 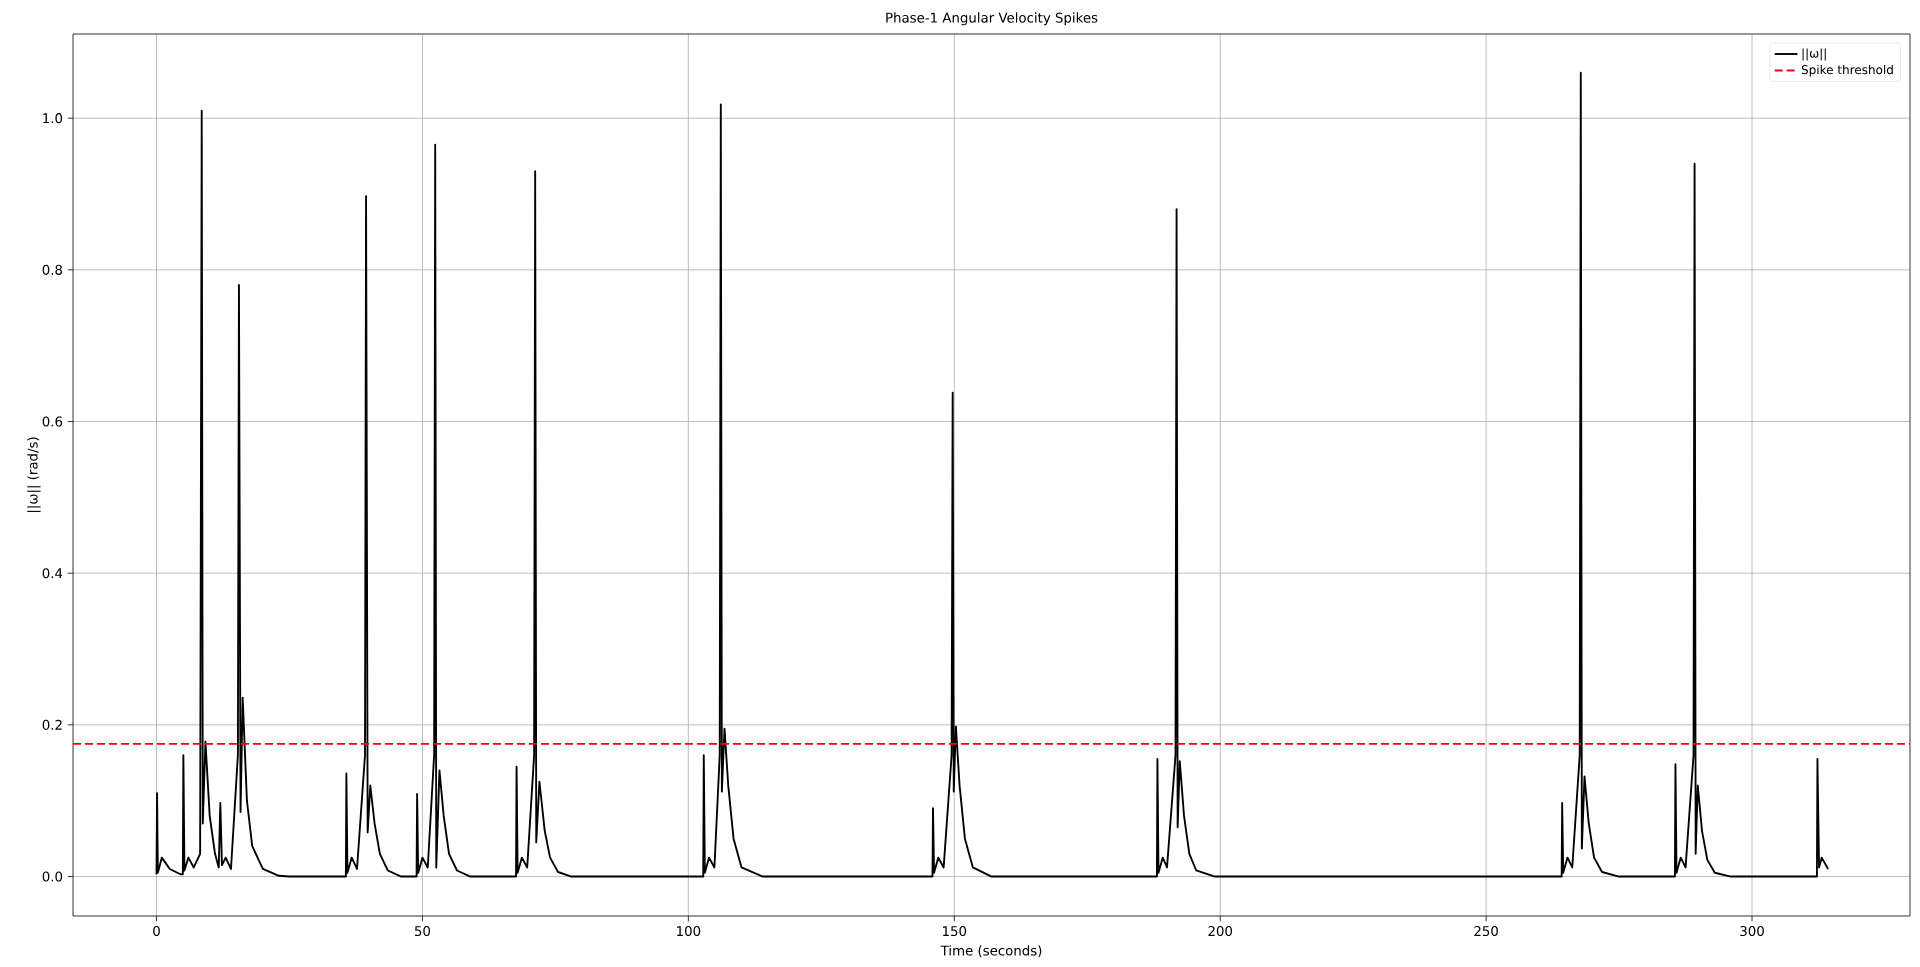 What do you see at coordinates (156, 931) in the screenshot?
I see `x-tick-label: 0` at bounding box center [156, 931].